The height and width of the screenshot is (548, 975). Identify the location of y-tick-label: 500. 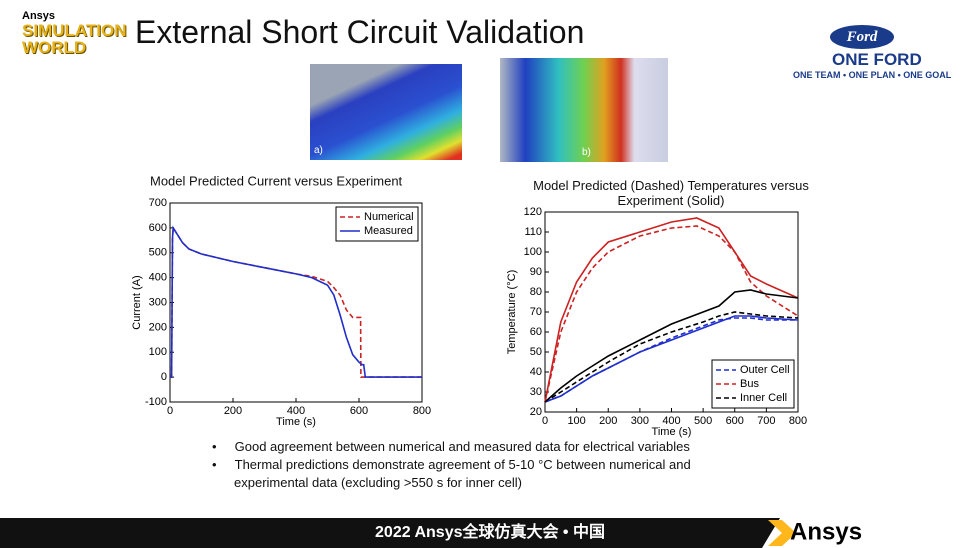
(158, 253).